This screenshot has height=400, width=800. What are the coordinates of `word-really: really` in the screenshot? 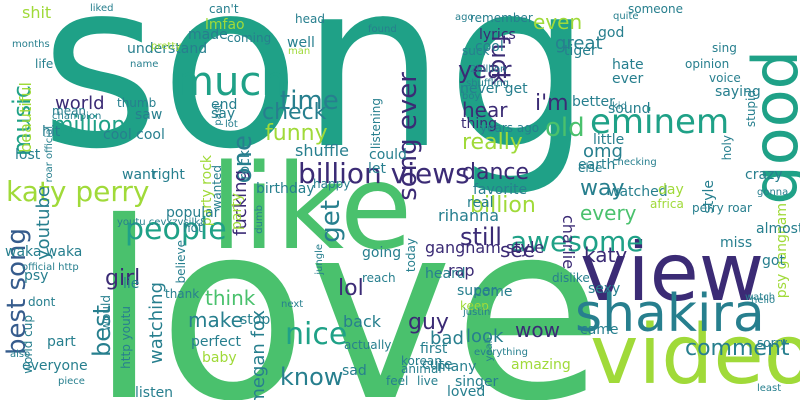 It's located at (492, 142).